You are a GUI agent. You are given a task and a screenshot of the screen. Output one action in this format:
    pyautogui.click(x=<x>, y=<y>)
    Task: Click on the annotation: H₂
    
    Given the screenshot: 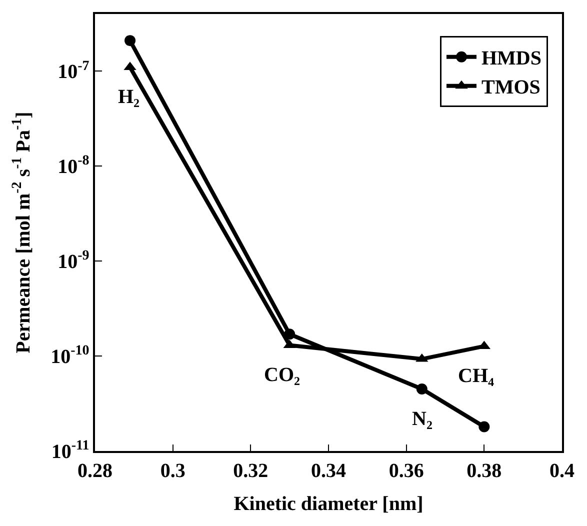 What is the action you would take?
    pyautogui.click(x=129, y=97)
    